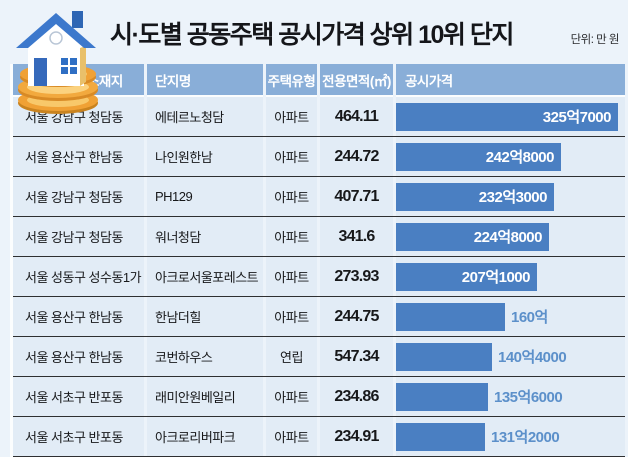 The image size is (628, 457). What do you see at coordinates (475, 196) in the screenshot?
I see `price-bar: 232억3000` at bounding box center [475, 196].